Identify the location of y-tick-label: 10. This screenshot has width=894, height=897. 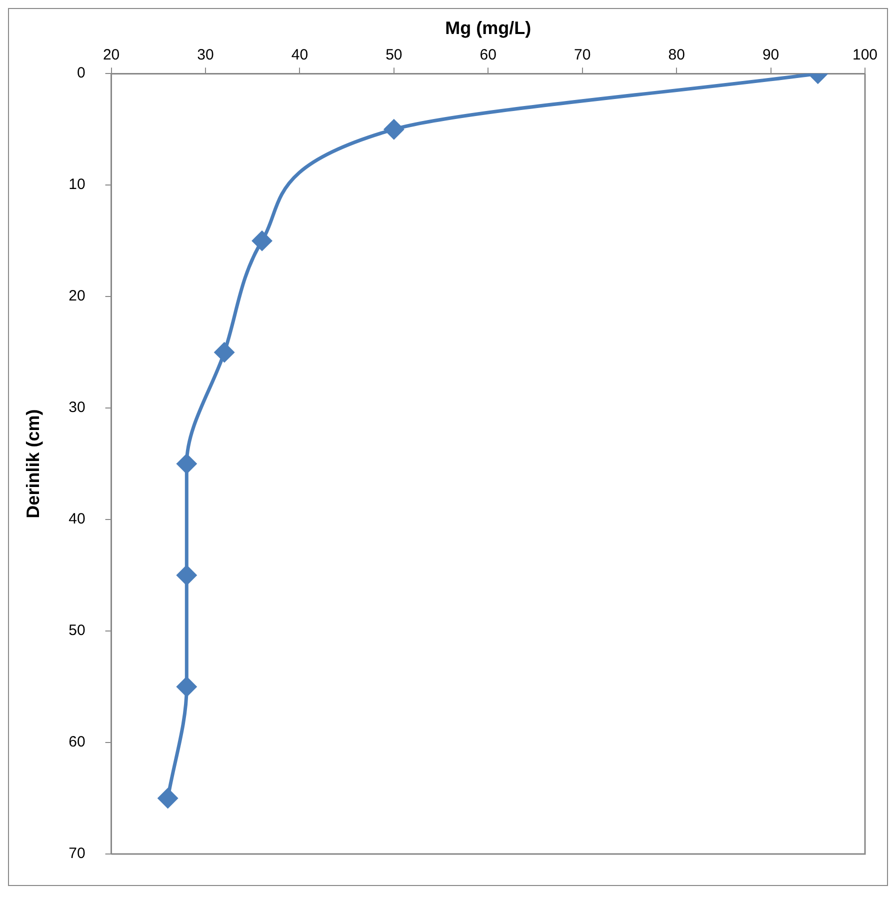
(77, 185).